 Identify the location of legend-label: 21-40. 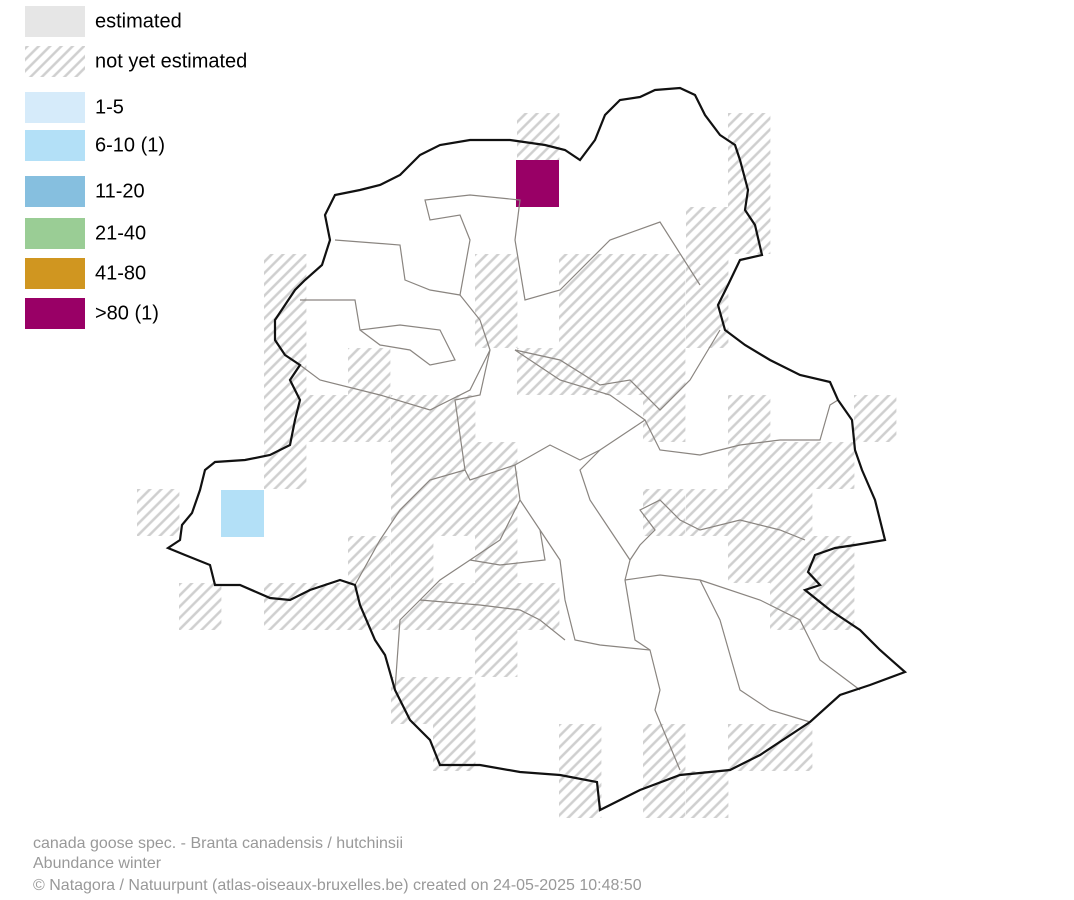
(120, 233).